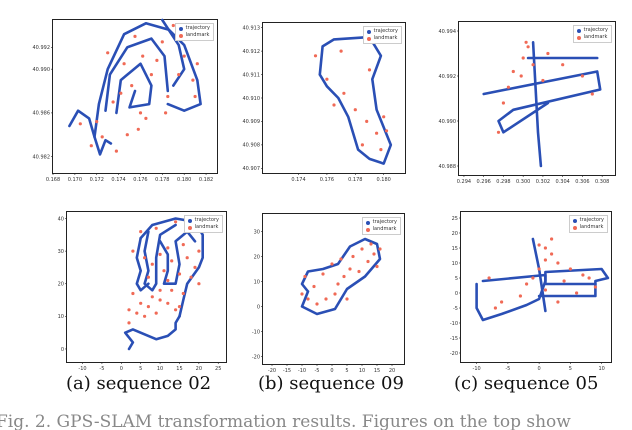 The width and height of the screenshot is (632, 430). I want to click on x-tick-label: 0.296, so click(484, 182).